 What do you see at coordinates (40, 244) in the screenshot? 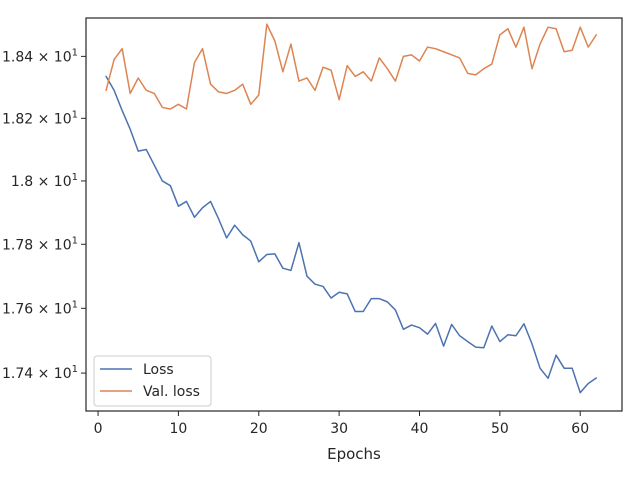
I see `y-tick-label: 1.78 × 10¹` at bounding box center [40, 244].